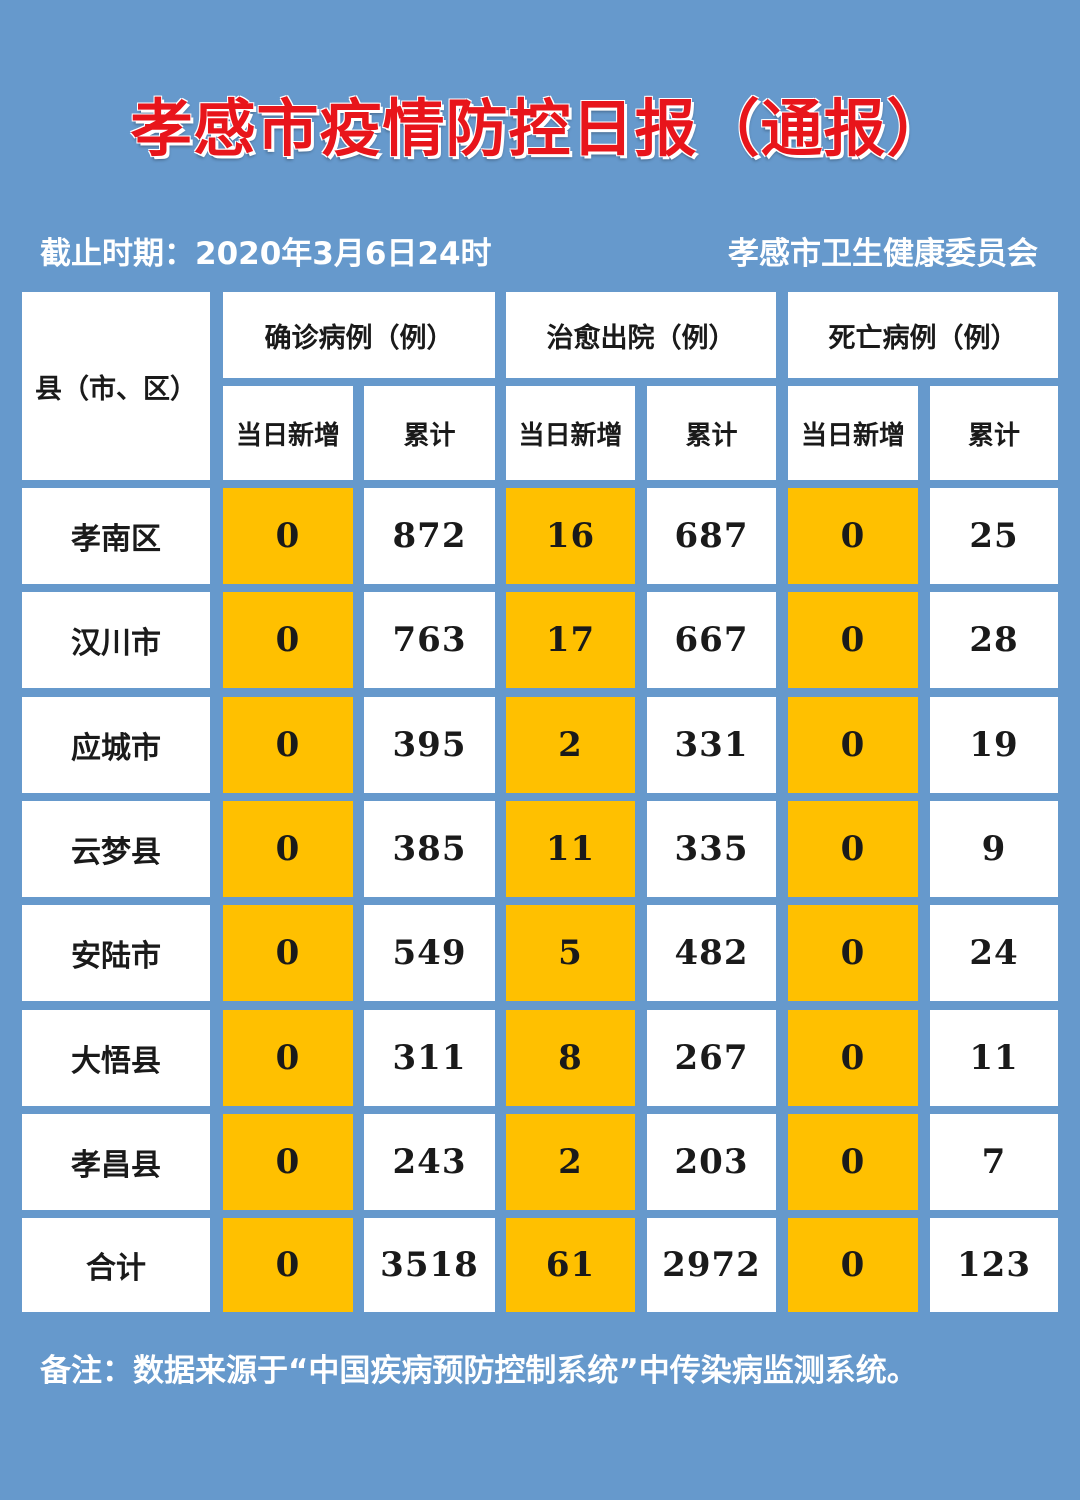  What do you see at coordinates (359, 335) in the screenshot?
I see `group-header-confirmed: 确诊病例（例）` at bounding box center [359, 335].